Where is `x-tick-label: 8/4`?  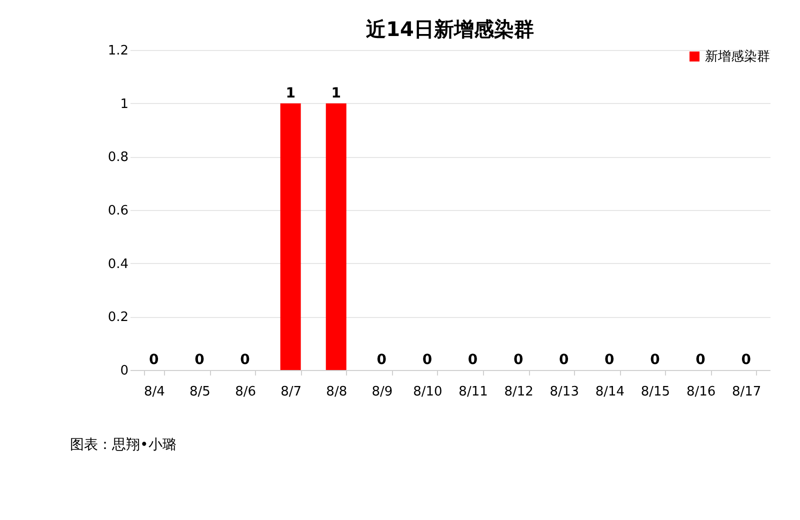 x-tick-label: 8/4 is located at coordinates (154, 392).